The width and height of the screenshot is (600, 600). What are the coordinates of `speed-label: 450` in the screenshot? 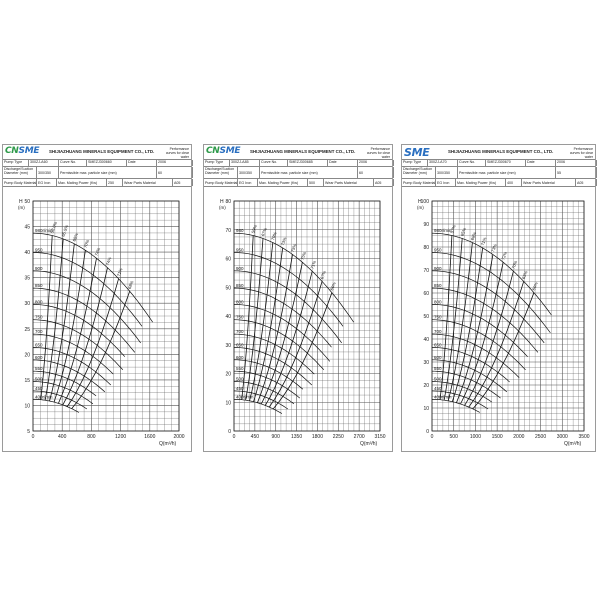 It's located at (39, 388).